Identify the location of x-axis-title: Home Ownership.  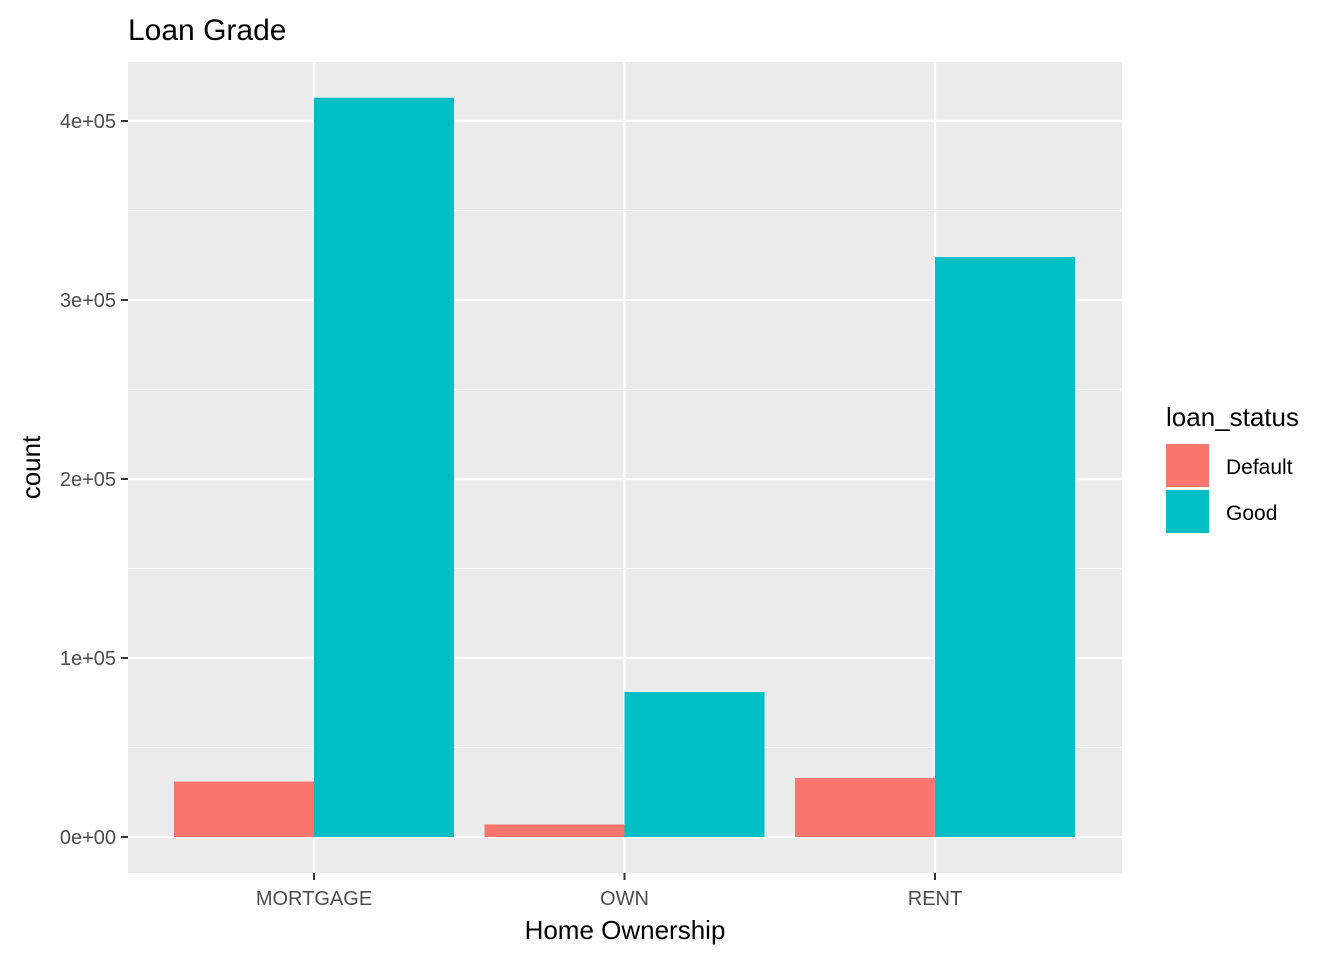
(625, 930).